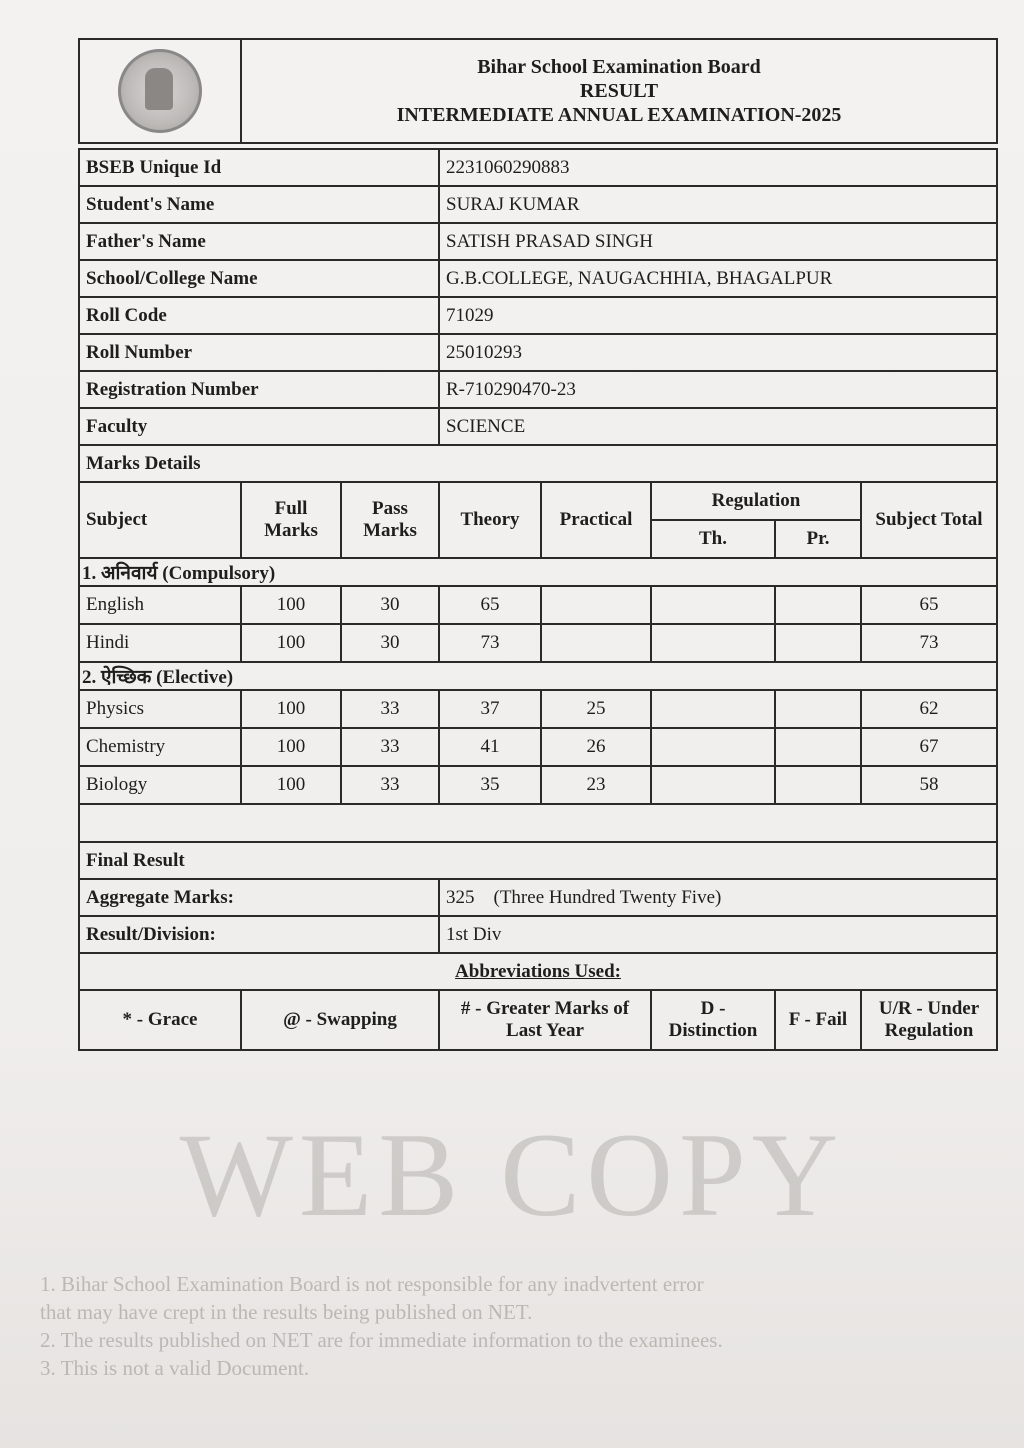 The image size is (1024, 1448). I want to click on info-row-faculty: Faculty SCIENCE, so click(538, 426).